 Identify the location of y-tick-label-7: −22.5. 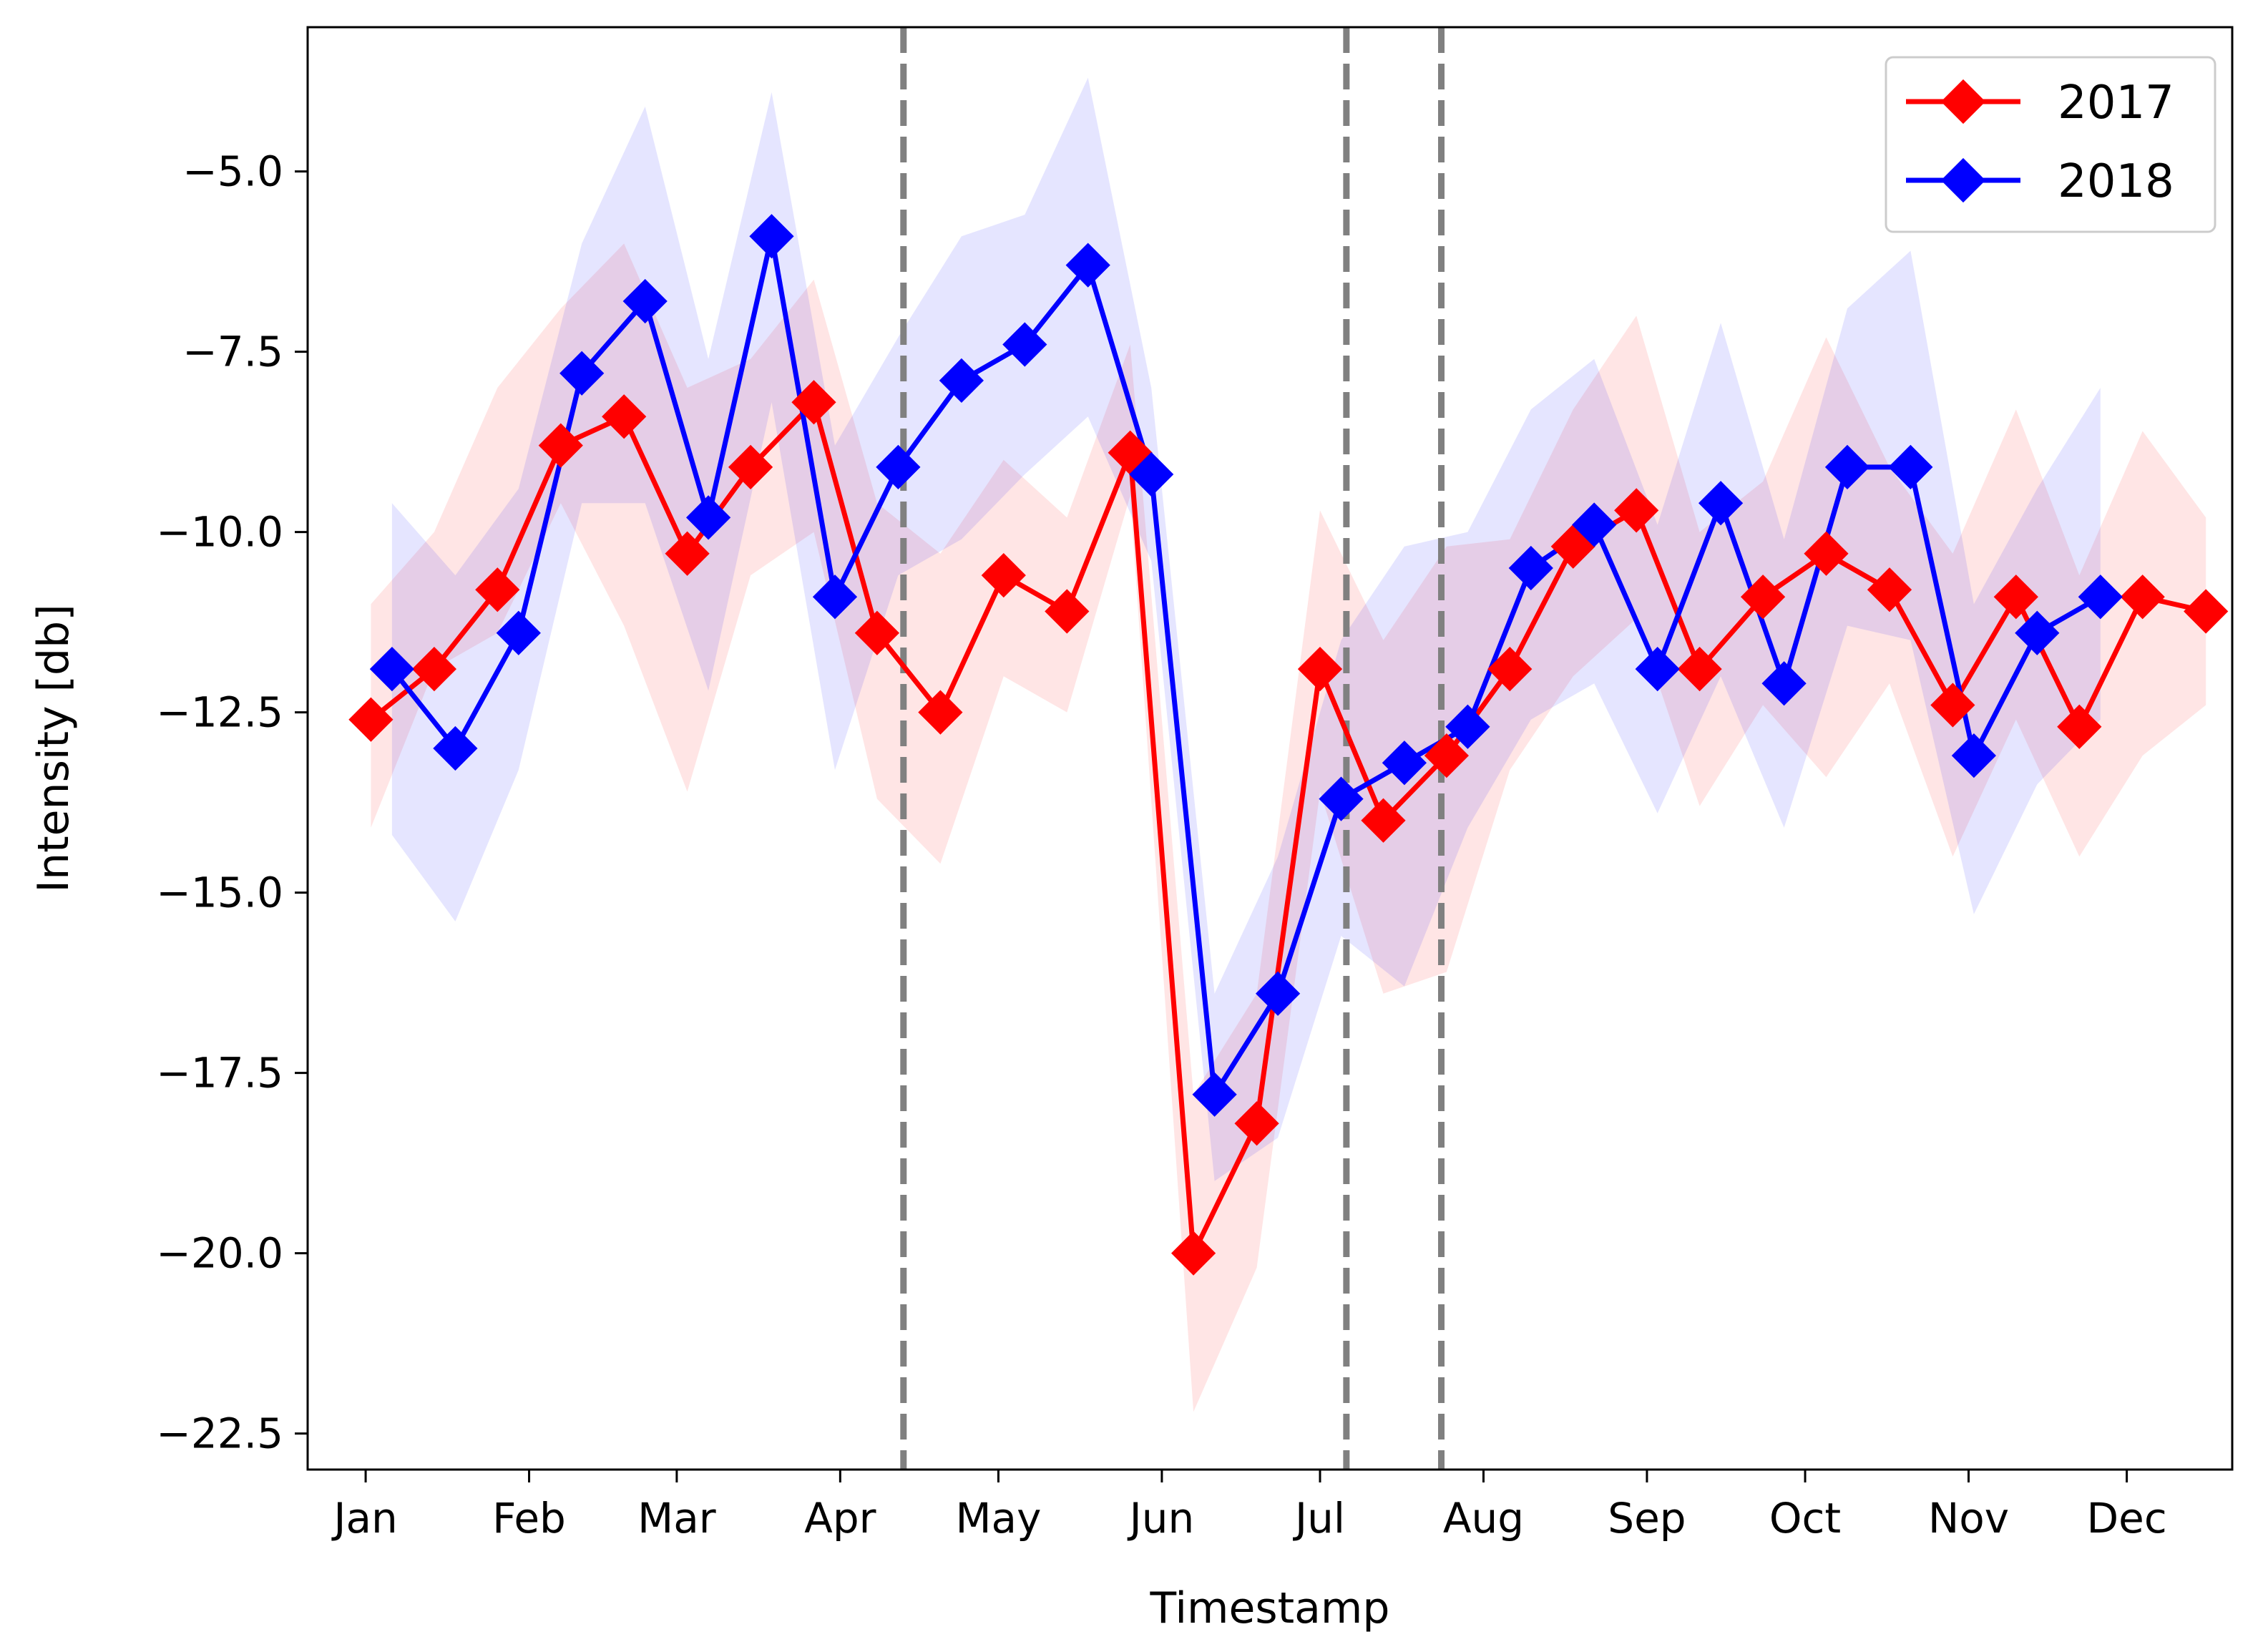
(219, 1433).